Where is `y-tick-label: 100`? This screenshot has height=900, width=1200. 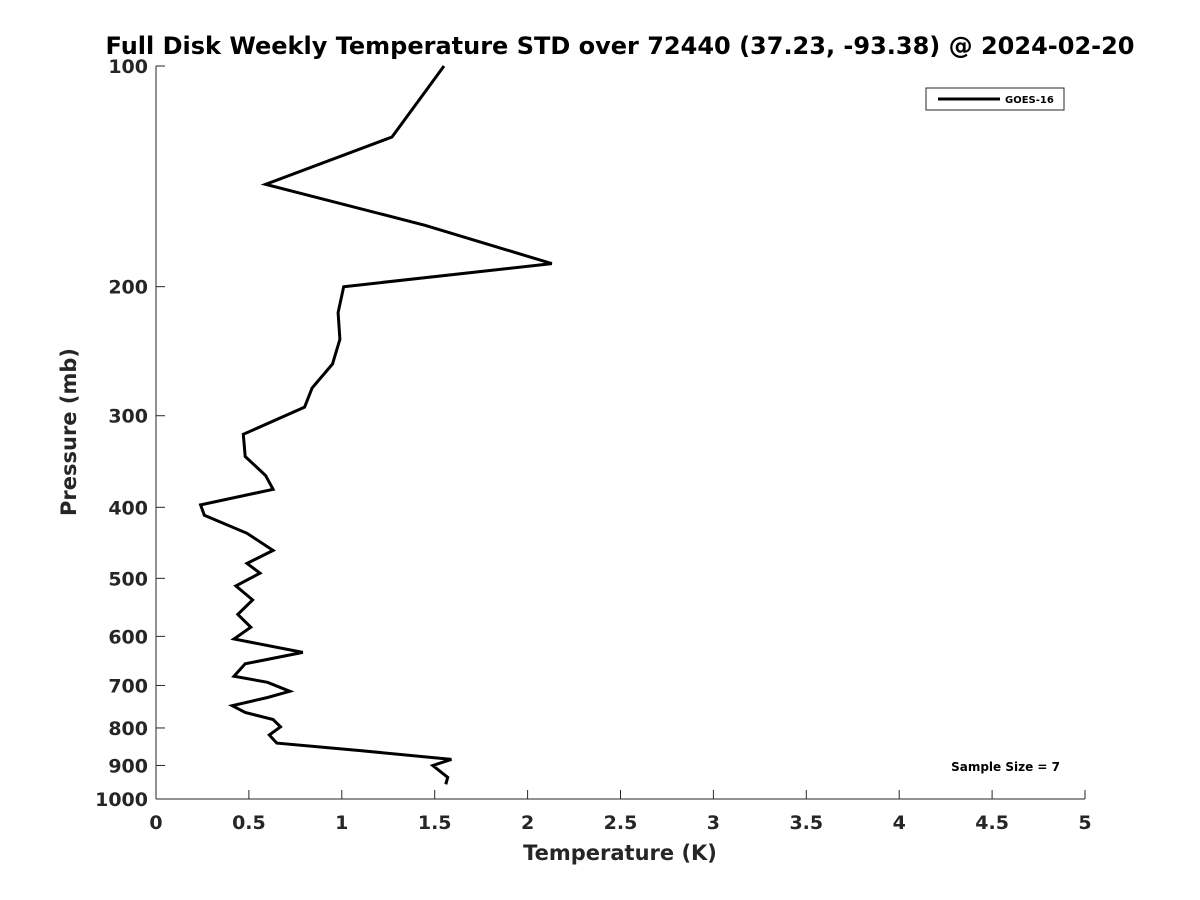
y-tick-label: 100 is located at coordinates (128, 67).